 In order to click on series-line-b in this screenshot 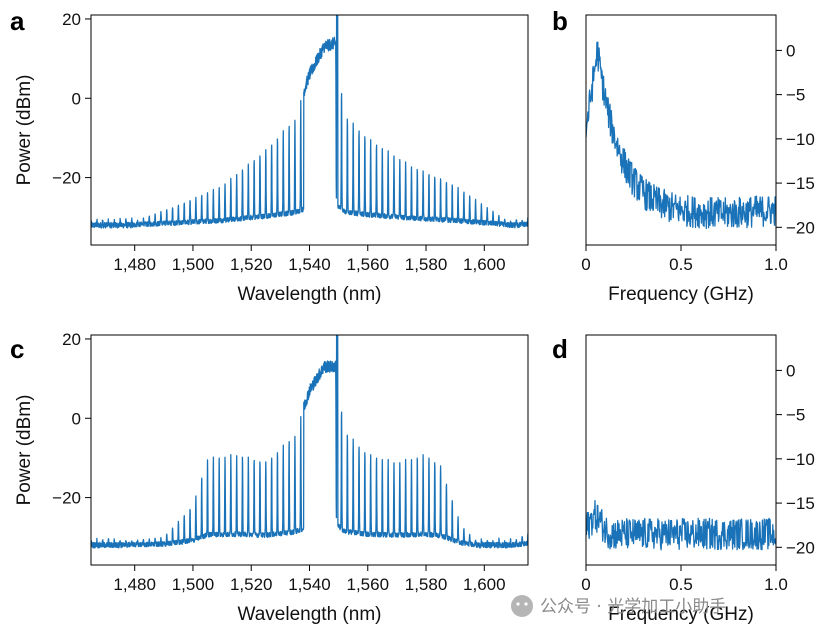, I will do `click(681, 135)`.